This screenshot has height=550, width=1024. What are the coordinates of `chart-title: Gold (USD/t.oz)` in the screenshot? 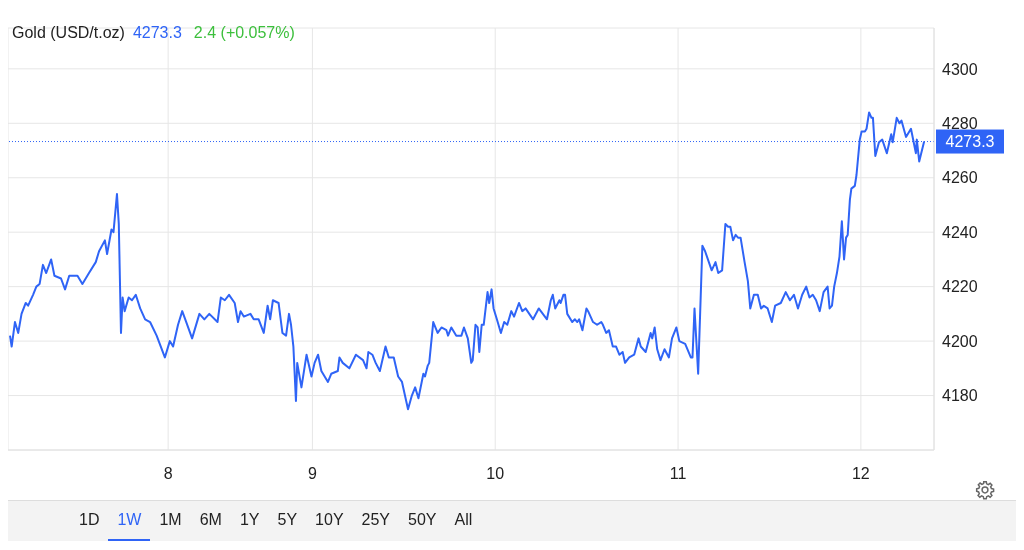 It's located at (68, 32).